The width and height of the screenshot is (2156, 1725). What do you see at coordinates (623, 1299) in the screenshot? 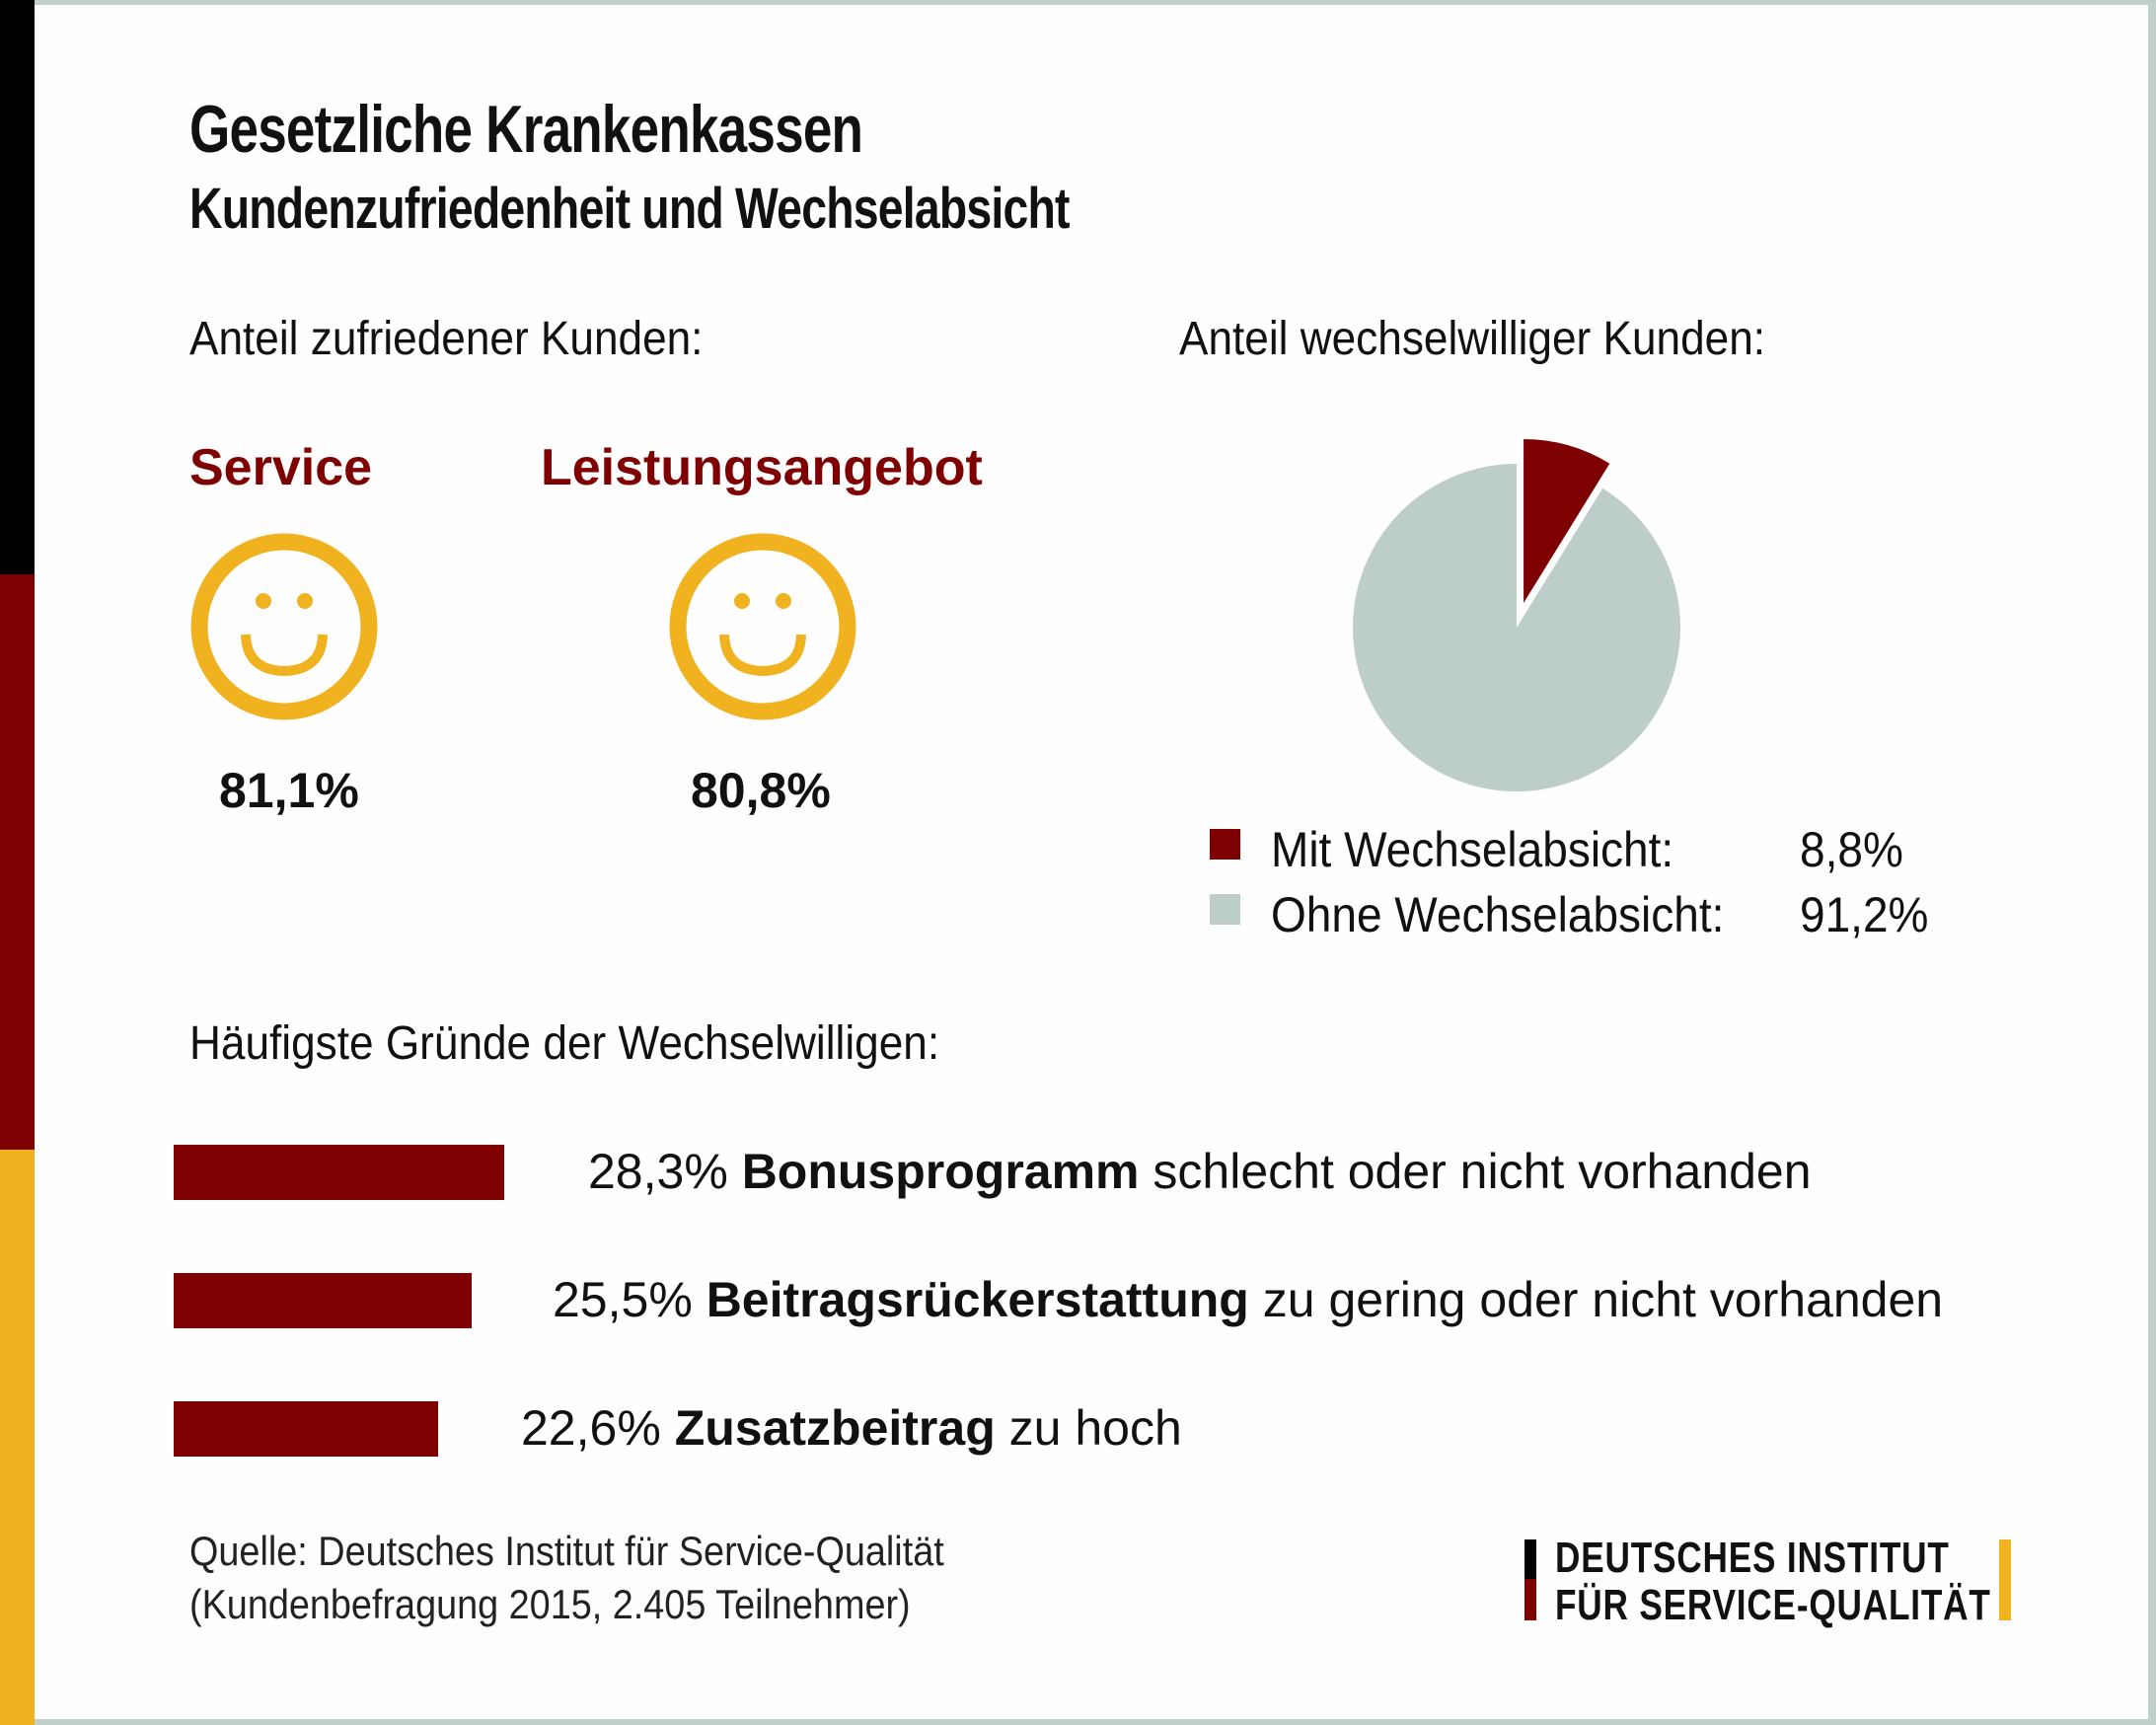
I see `bar-value-label: 25,5%` at bounding box center [623, 1299].